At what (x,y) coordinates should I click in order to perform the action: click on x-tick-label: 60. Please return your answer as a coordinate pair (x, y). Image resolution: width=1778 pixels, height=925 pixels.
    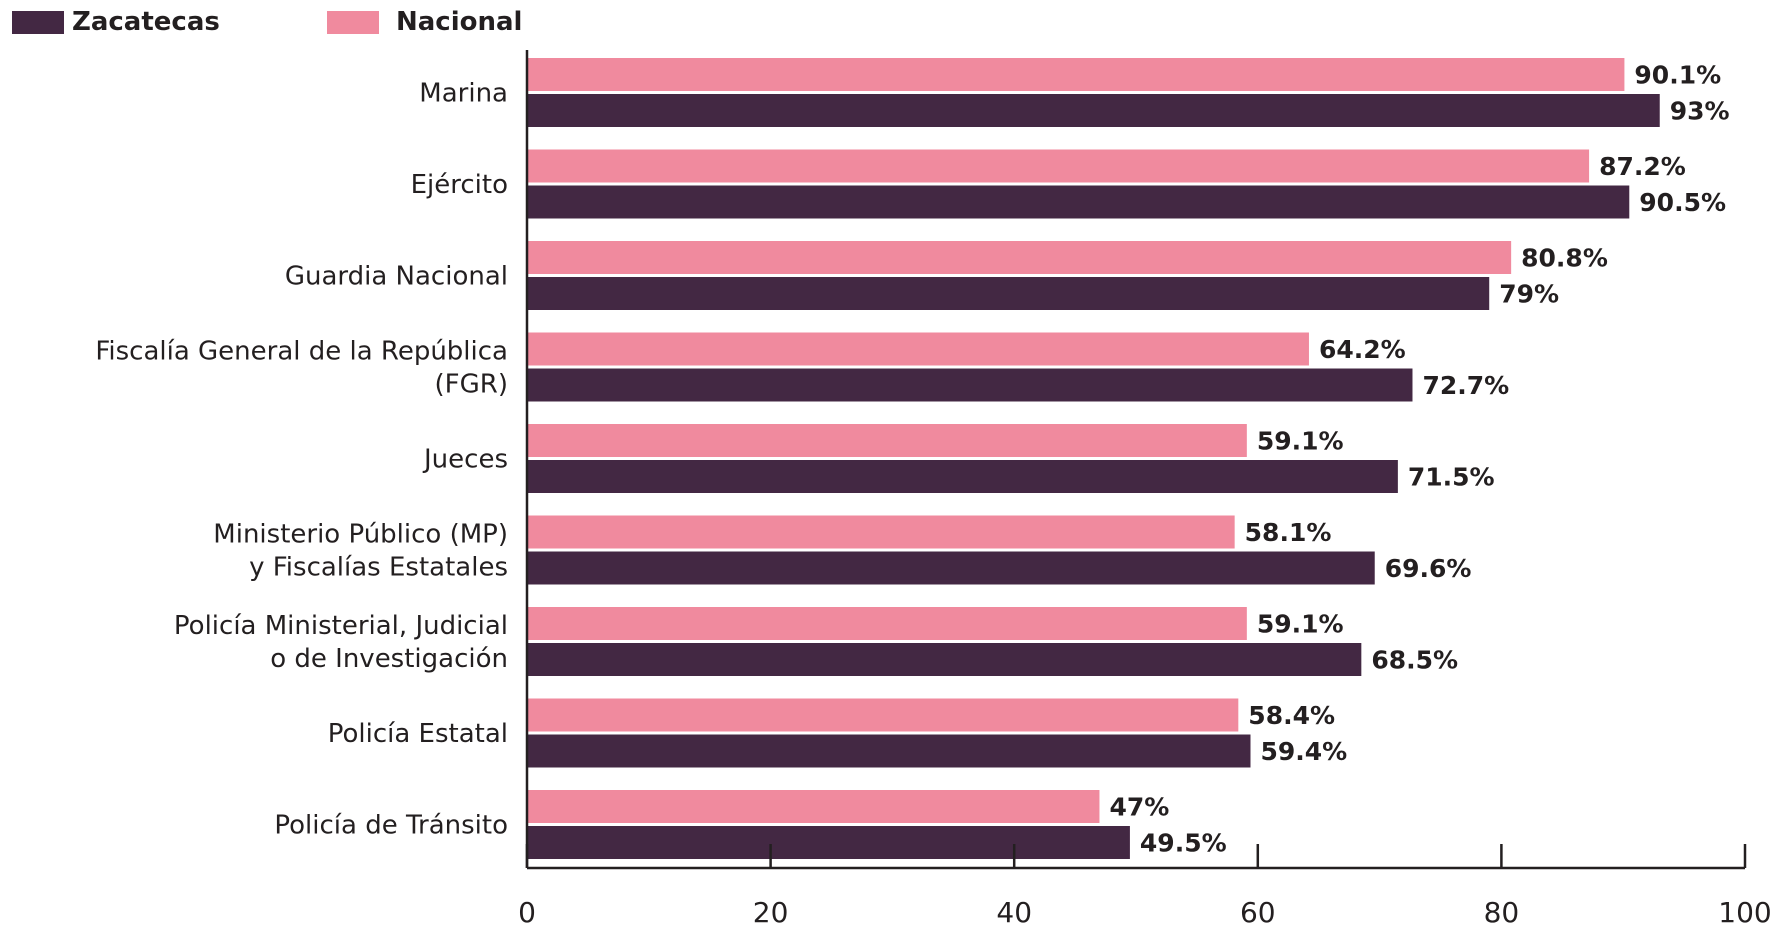
    Looking at the image, I should click on (1258, 910).